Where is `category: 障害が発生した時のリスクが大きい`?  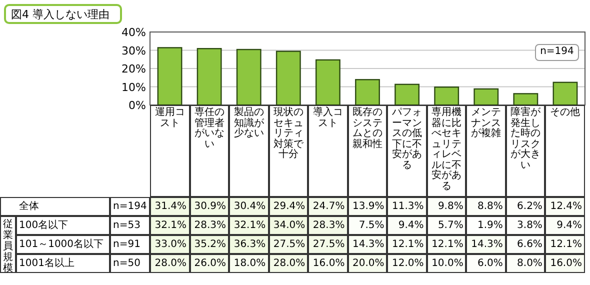 category: 障害が発生した時のリスクが大きい is located at coordinates (526, 151).